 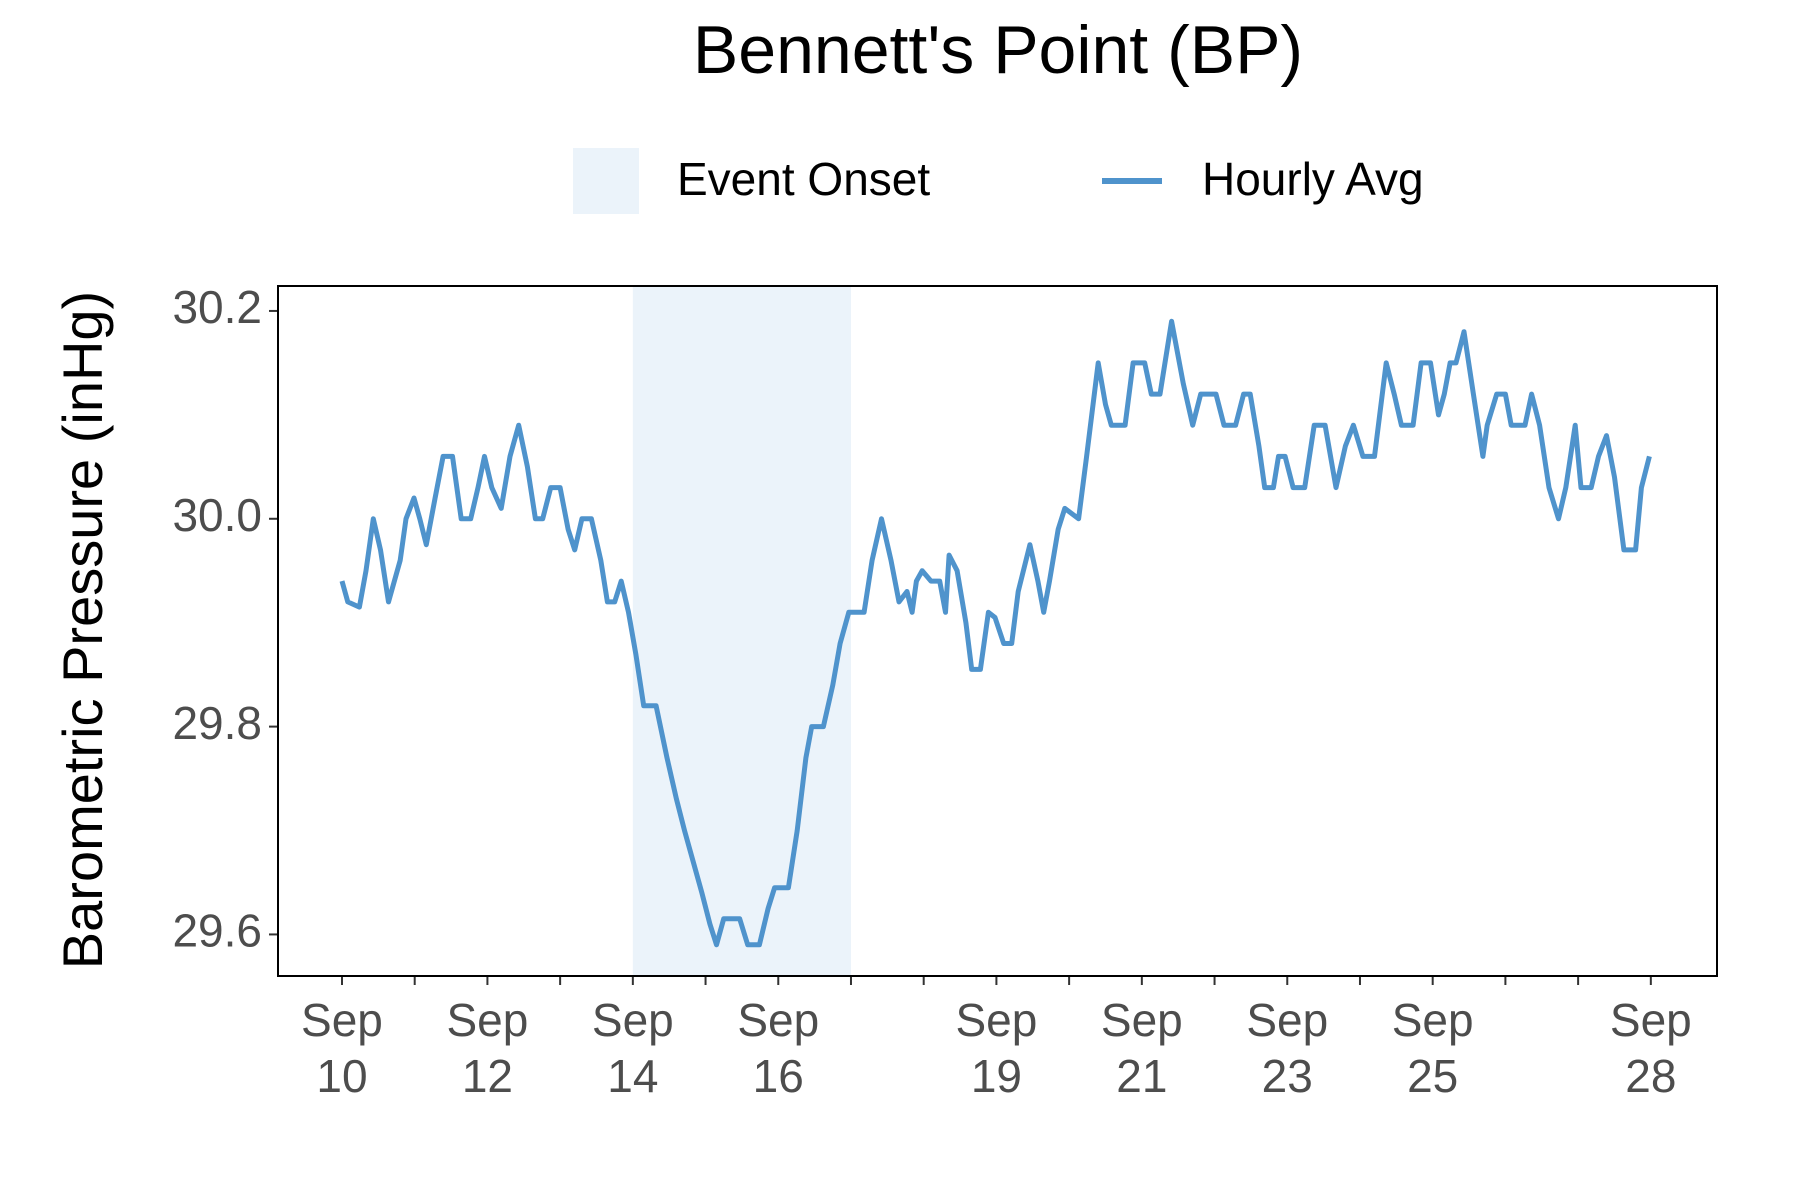 I want to click on legend-label: Hourly Avg, so click(x=1313, y=179).